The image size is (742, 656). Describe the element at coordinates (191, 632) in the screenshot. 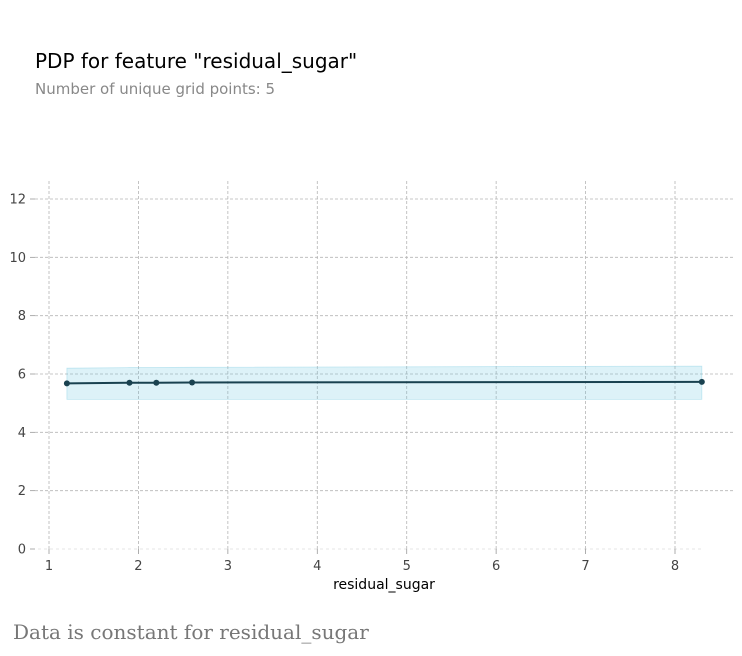

I see `footnote: Data is constant for residual_sugar` at that location.